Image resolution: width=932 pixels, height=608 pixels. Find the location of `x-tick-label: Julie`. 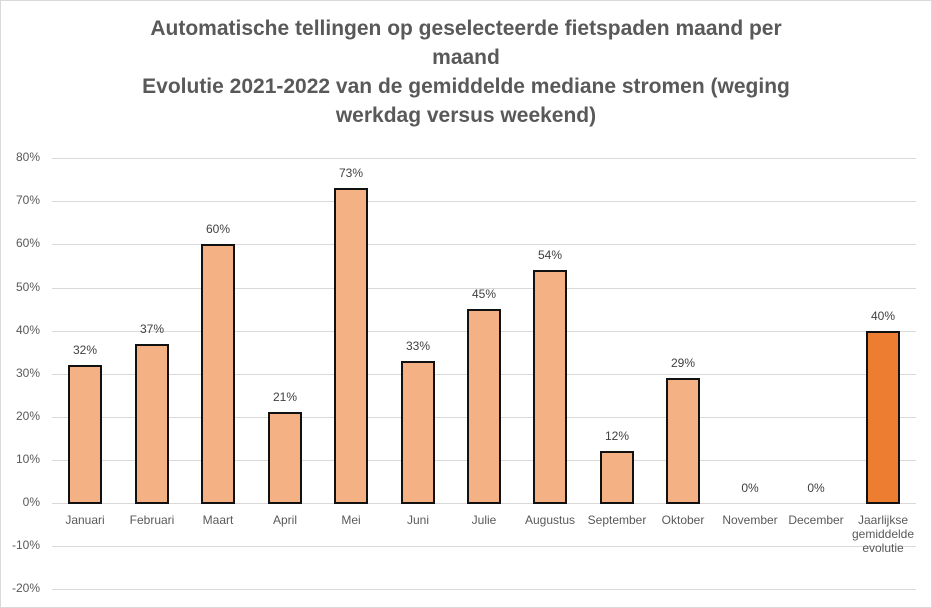

x-tick-label: Julie is located at coordinates (484, 520).